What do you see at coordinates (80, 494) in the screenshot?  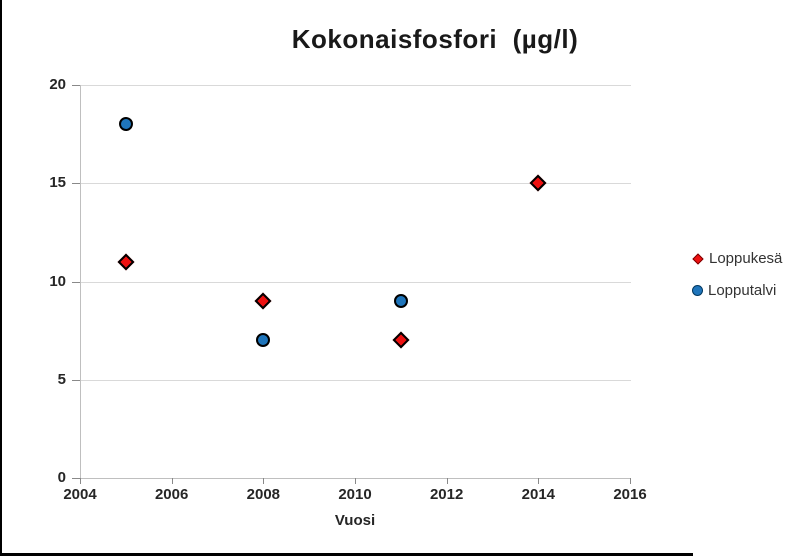 I see `x-tick-label: 2004` at bounding box center [80, 494].